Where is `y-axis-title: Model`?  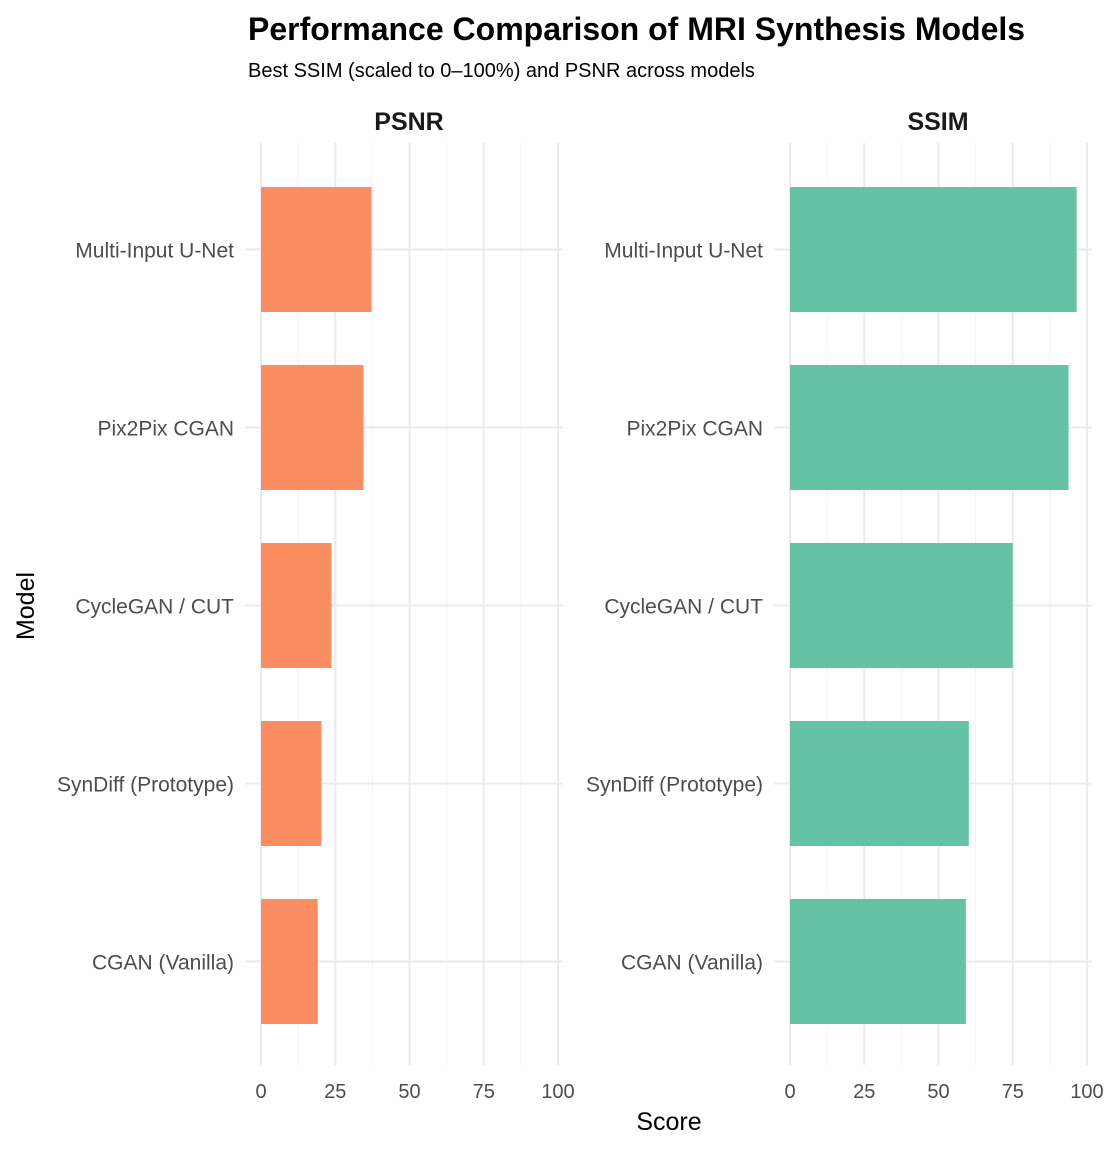
y-axis-title: Model is located at coordinates (26, 606).